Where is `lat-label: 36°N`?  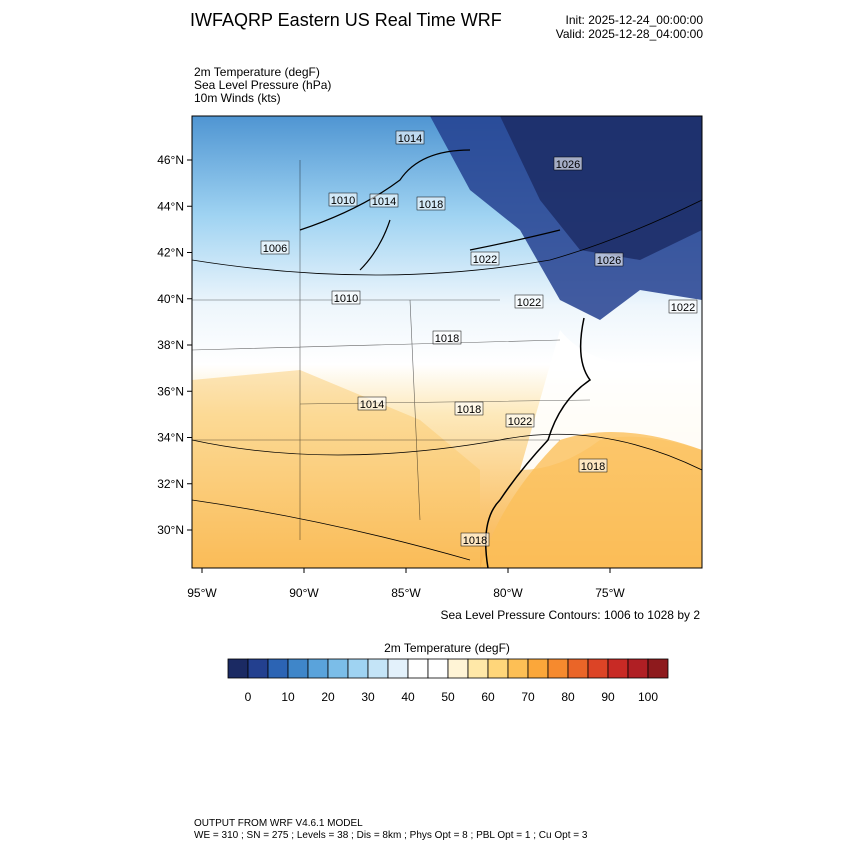
lat-label: 36°N is located at coordinates (170, 391).